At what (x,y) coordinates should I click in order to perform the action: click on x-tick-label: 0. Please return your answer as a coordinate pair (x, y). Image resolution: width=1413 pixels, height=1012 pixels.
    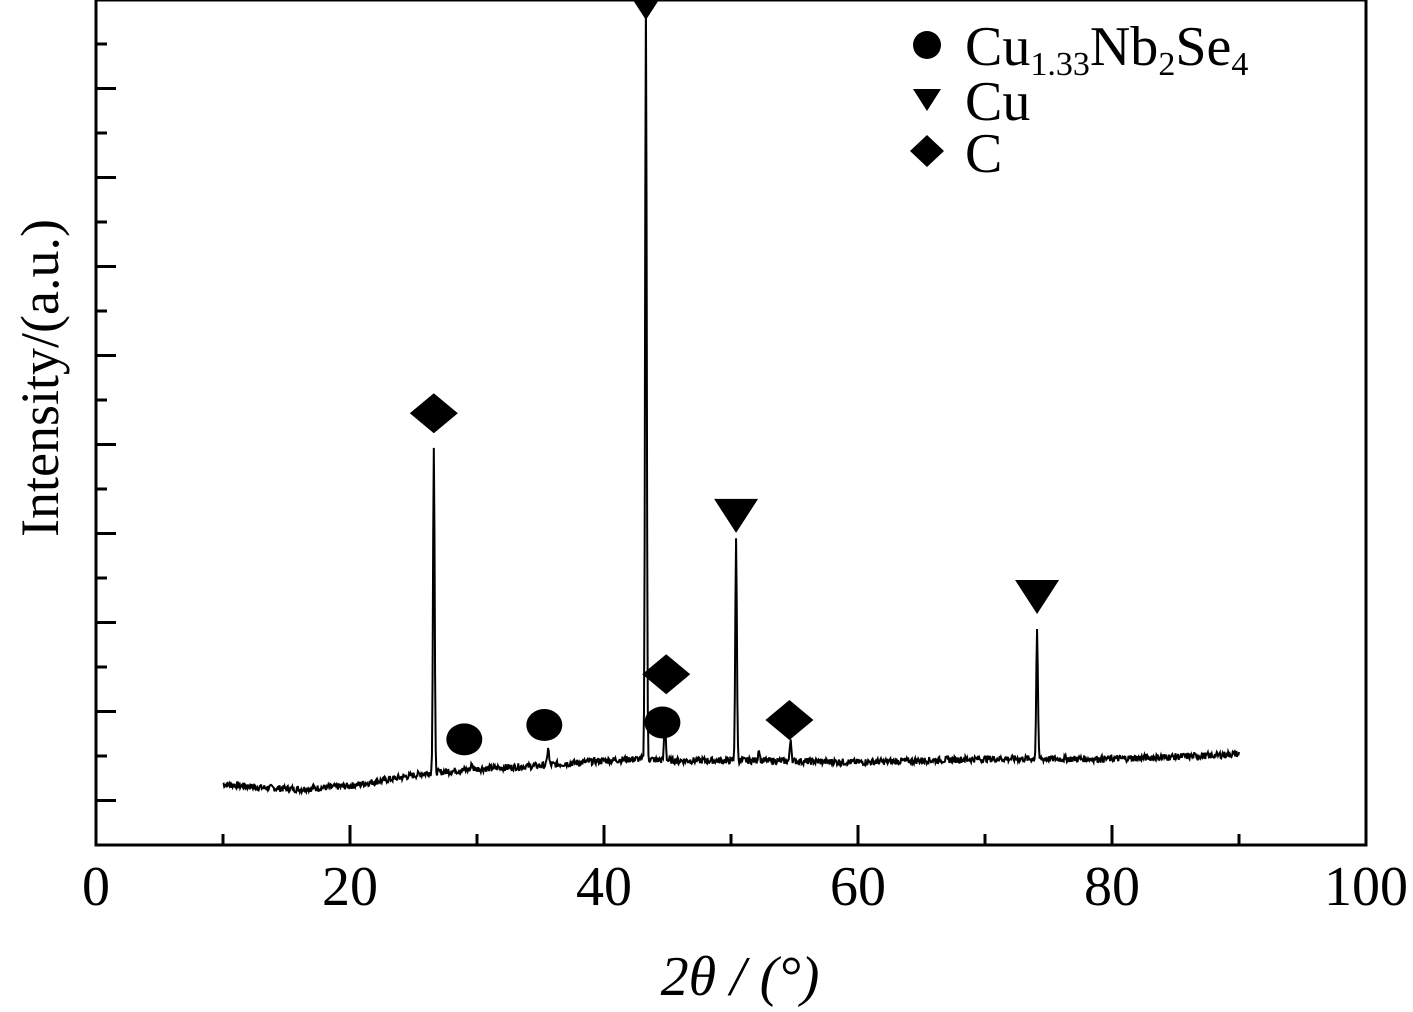
    Looking at the image, I should click on (96, 887).